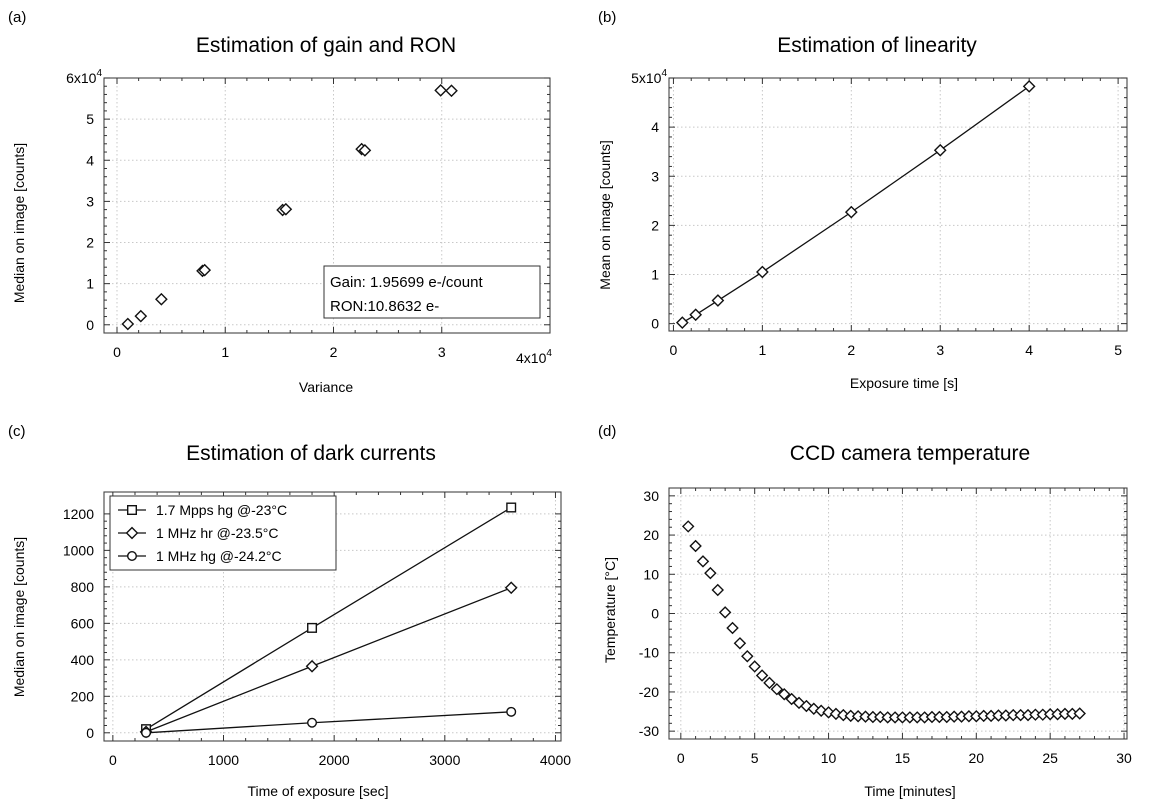  What do you see at coordinates (607, 431) in the screenshot?
I see `panel-label: (d)` at bounding box center [607, 431].